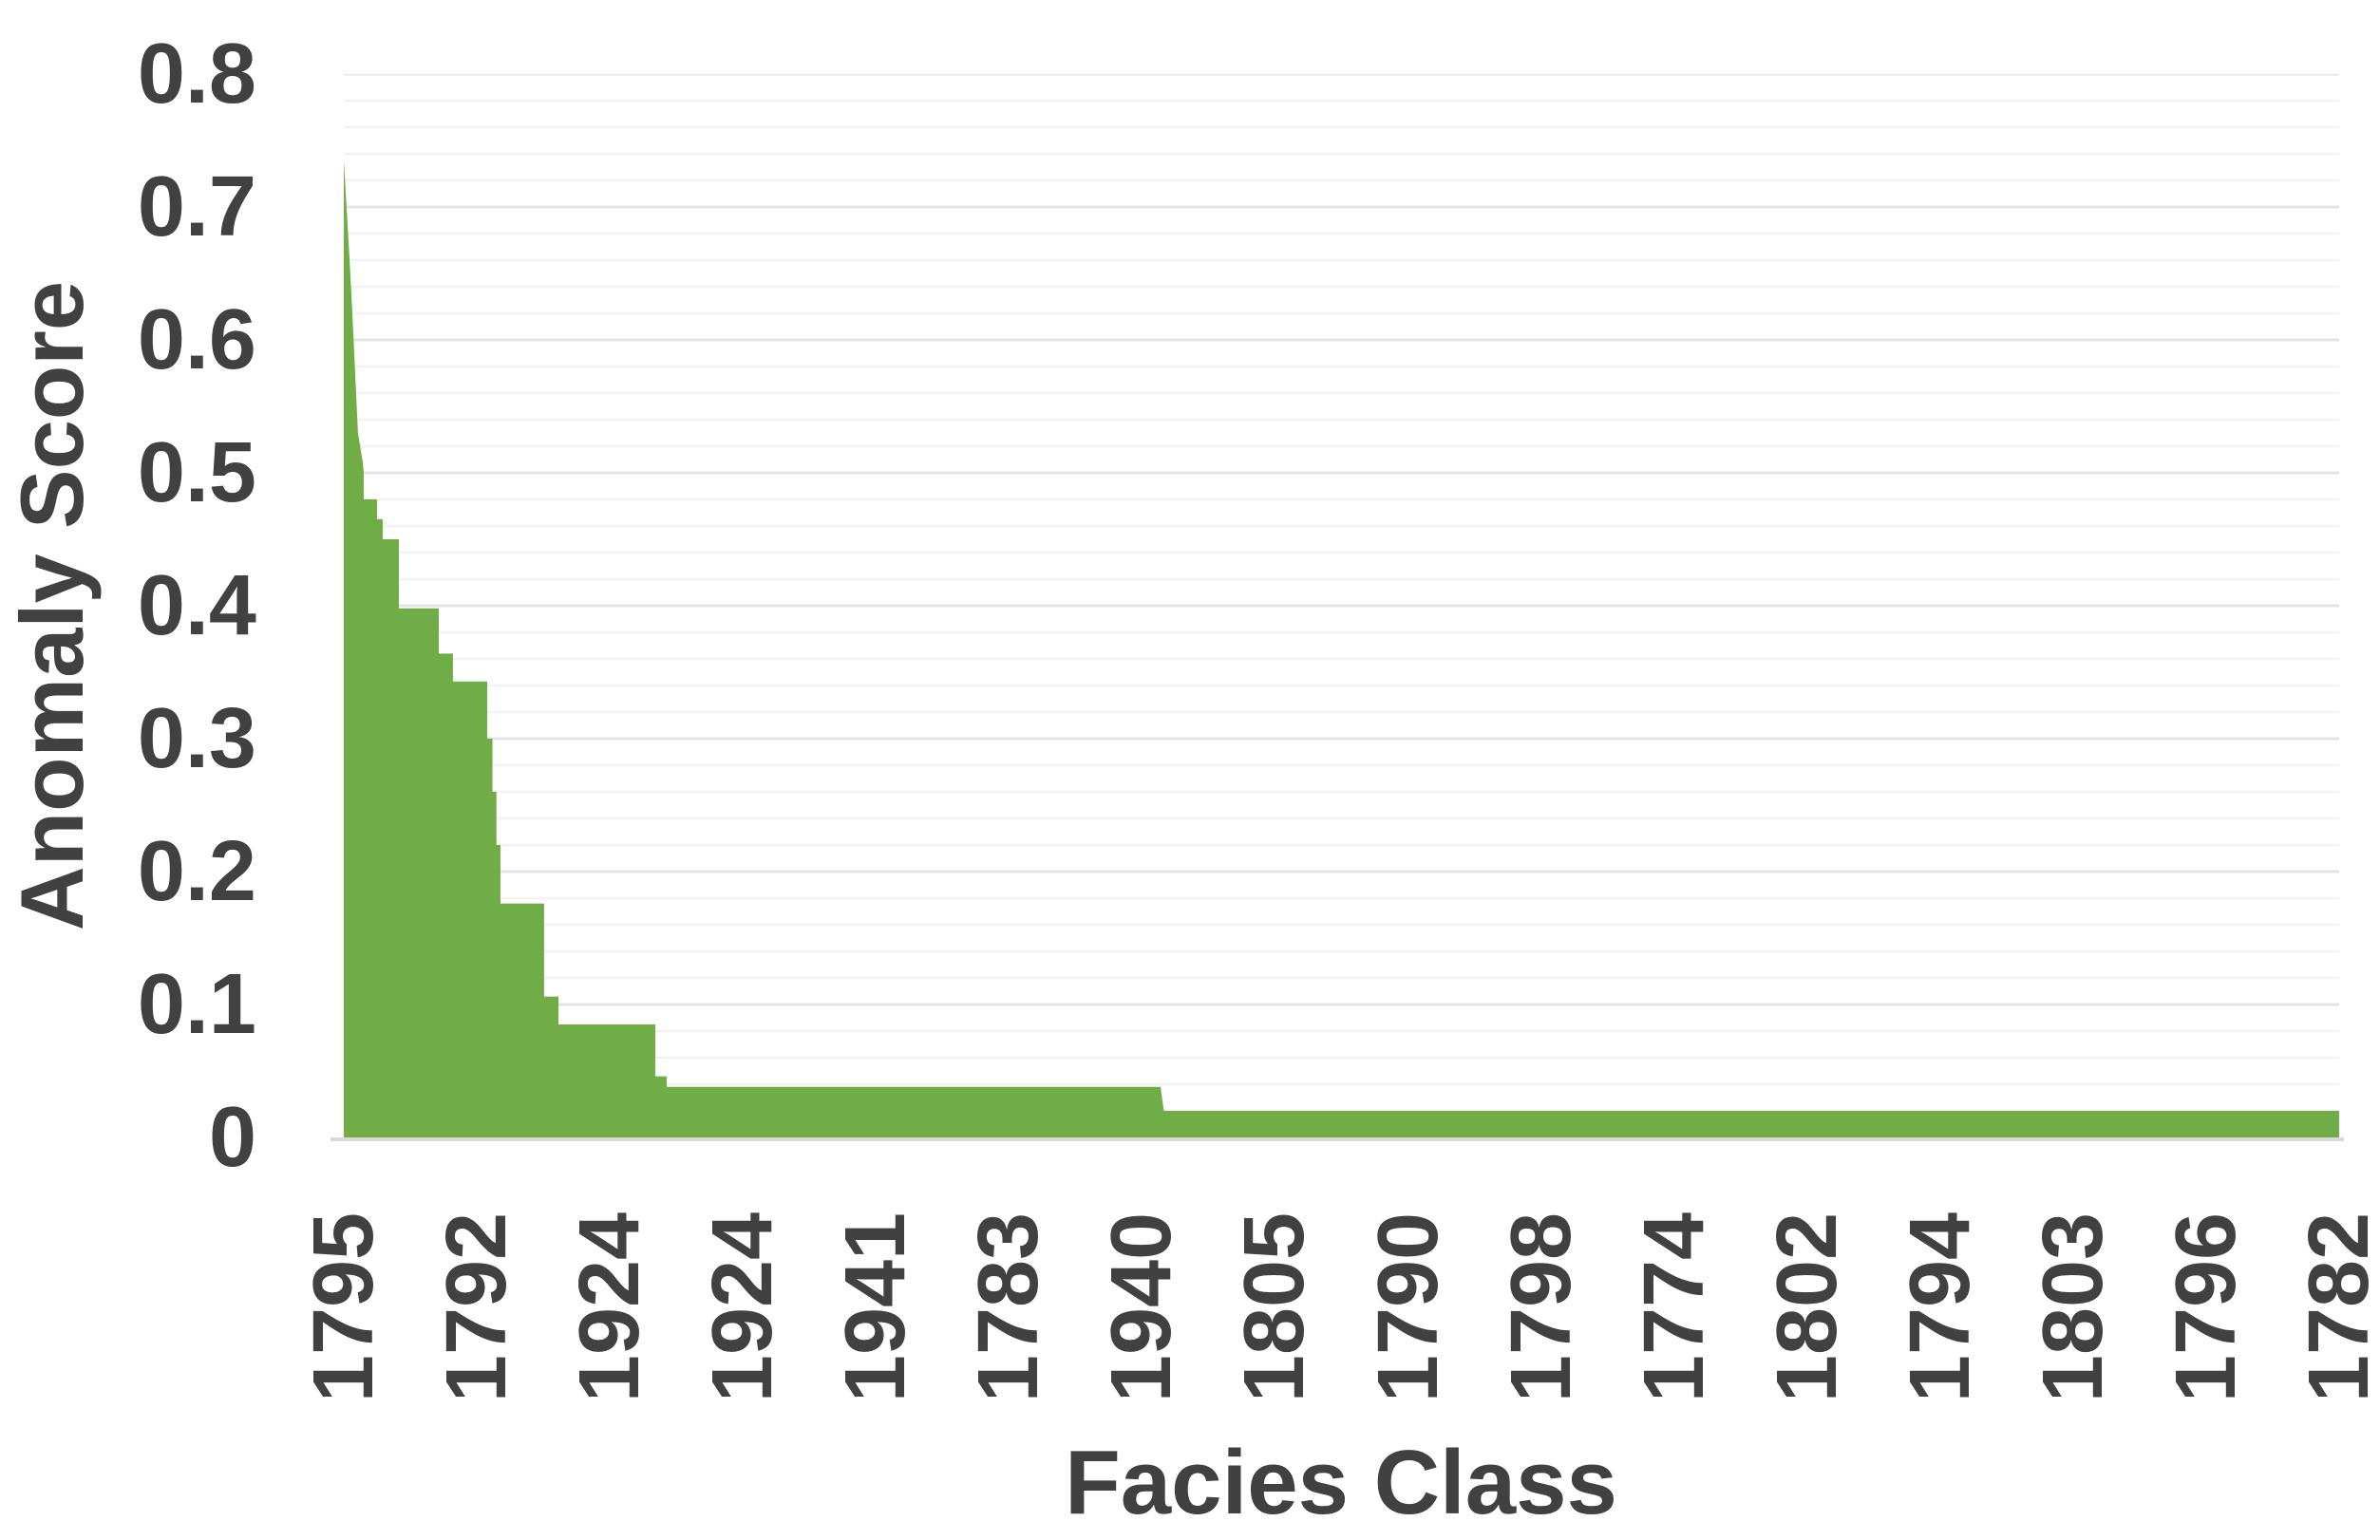 The image size is (2380, 1540). Describe the element at coordinates (232, 1138) in the screenshot. I see `y-tick-label: 0` at that location.